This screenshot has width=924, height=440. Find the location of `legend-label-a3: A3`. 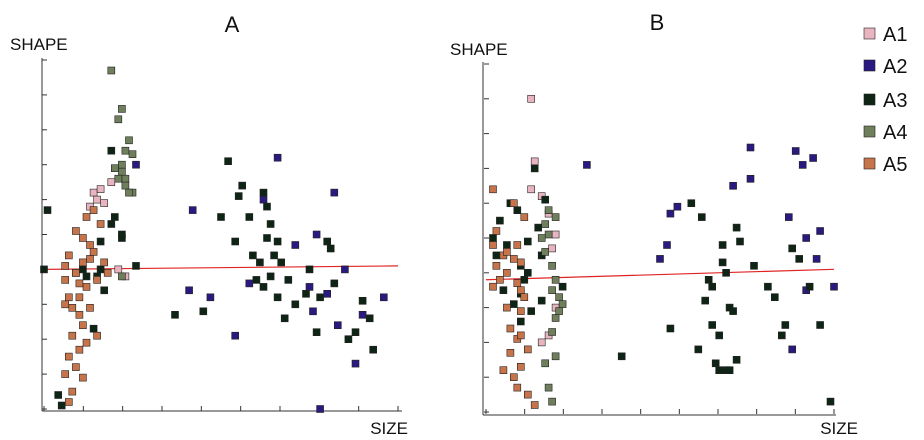

legend-label-a3: A3 is located at coordinates (895, 101).